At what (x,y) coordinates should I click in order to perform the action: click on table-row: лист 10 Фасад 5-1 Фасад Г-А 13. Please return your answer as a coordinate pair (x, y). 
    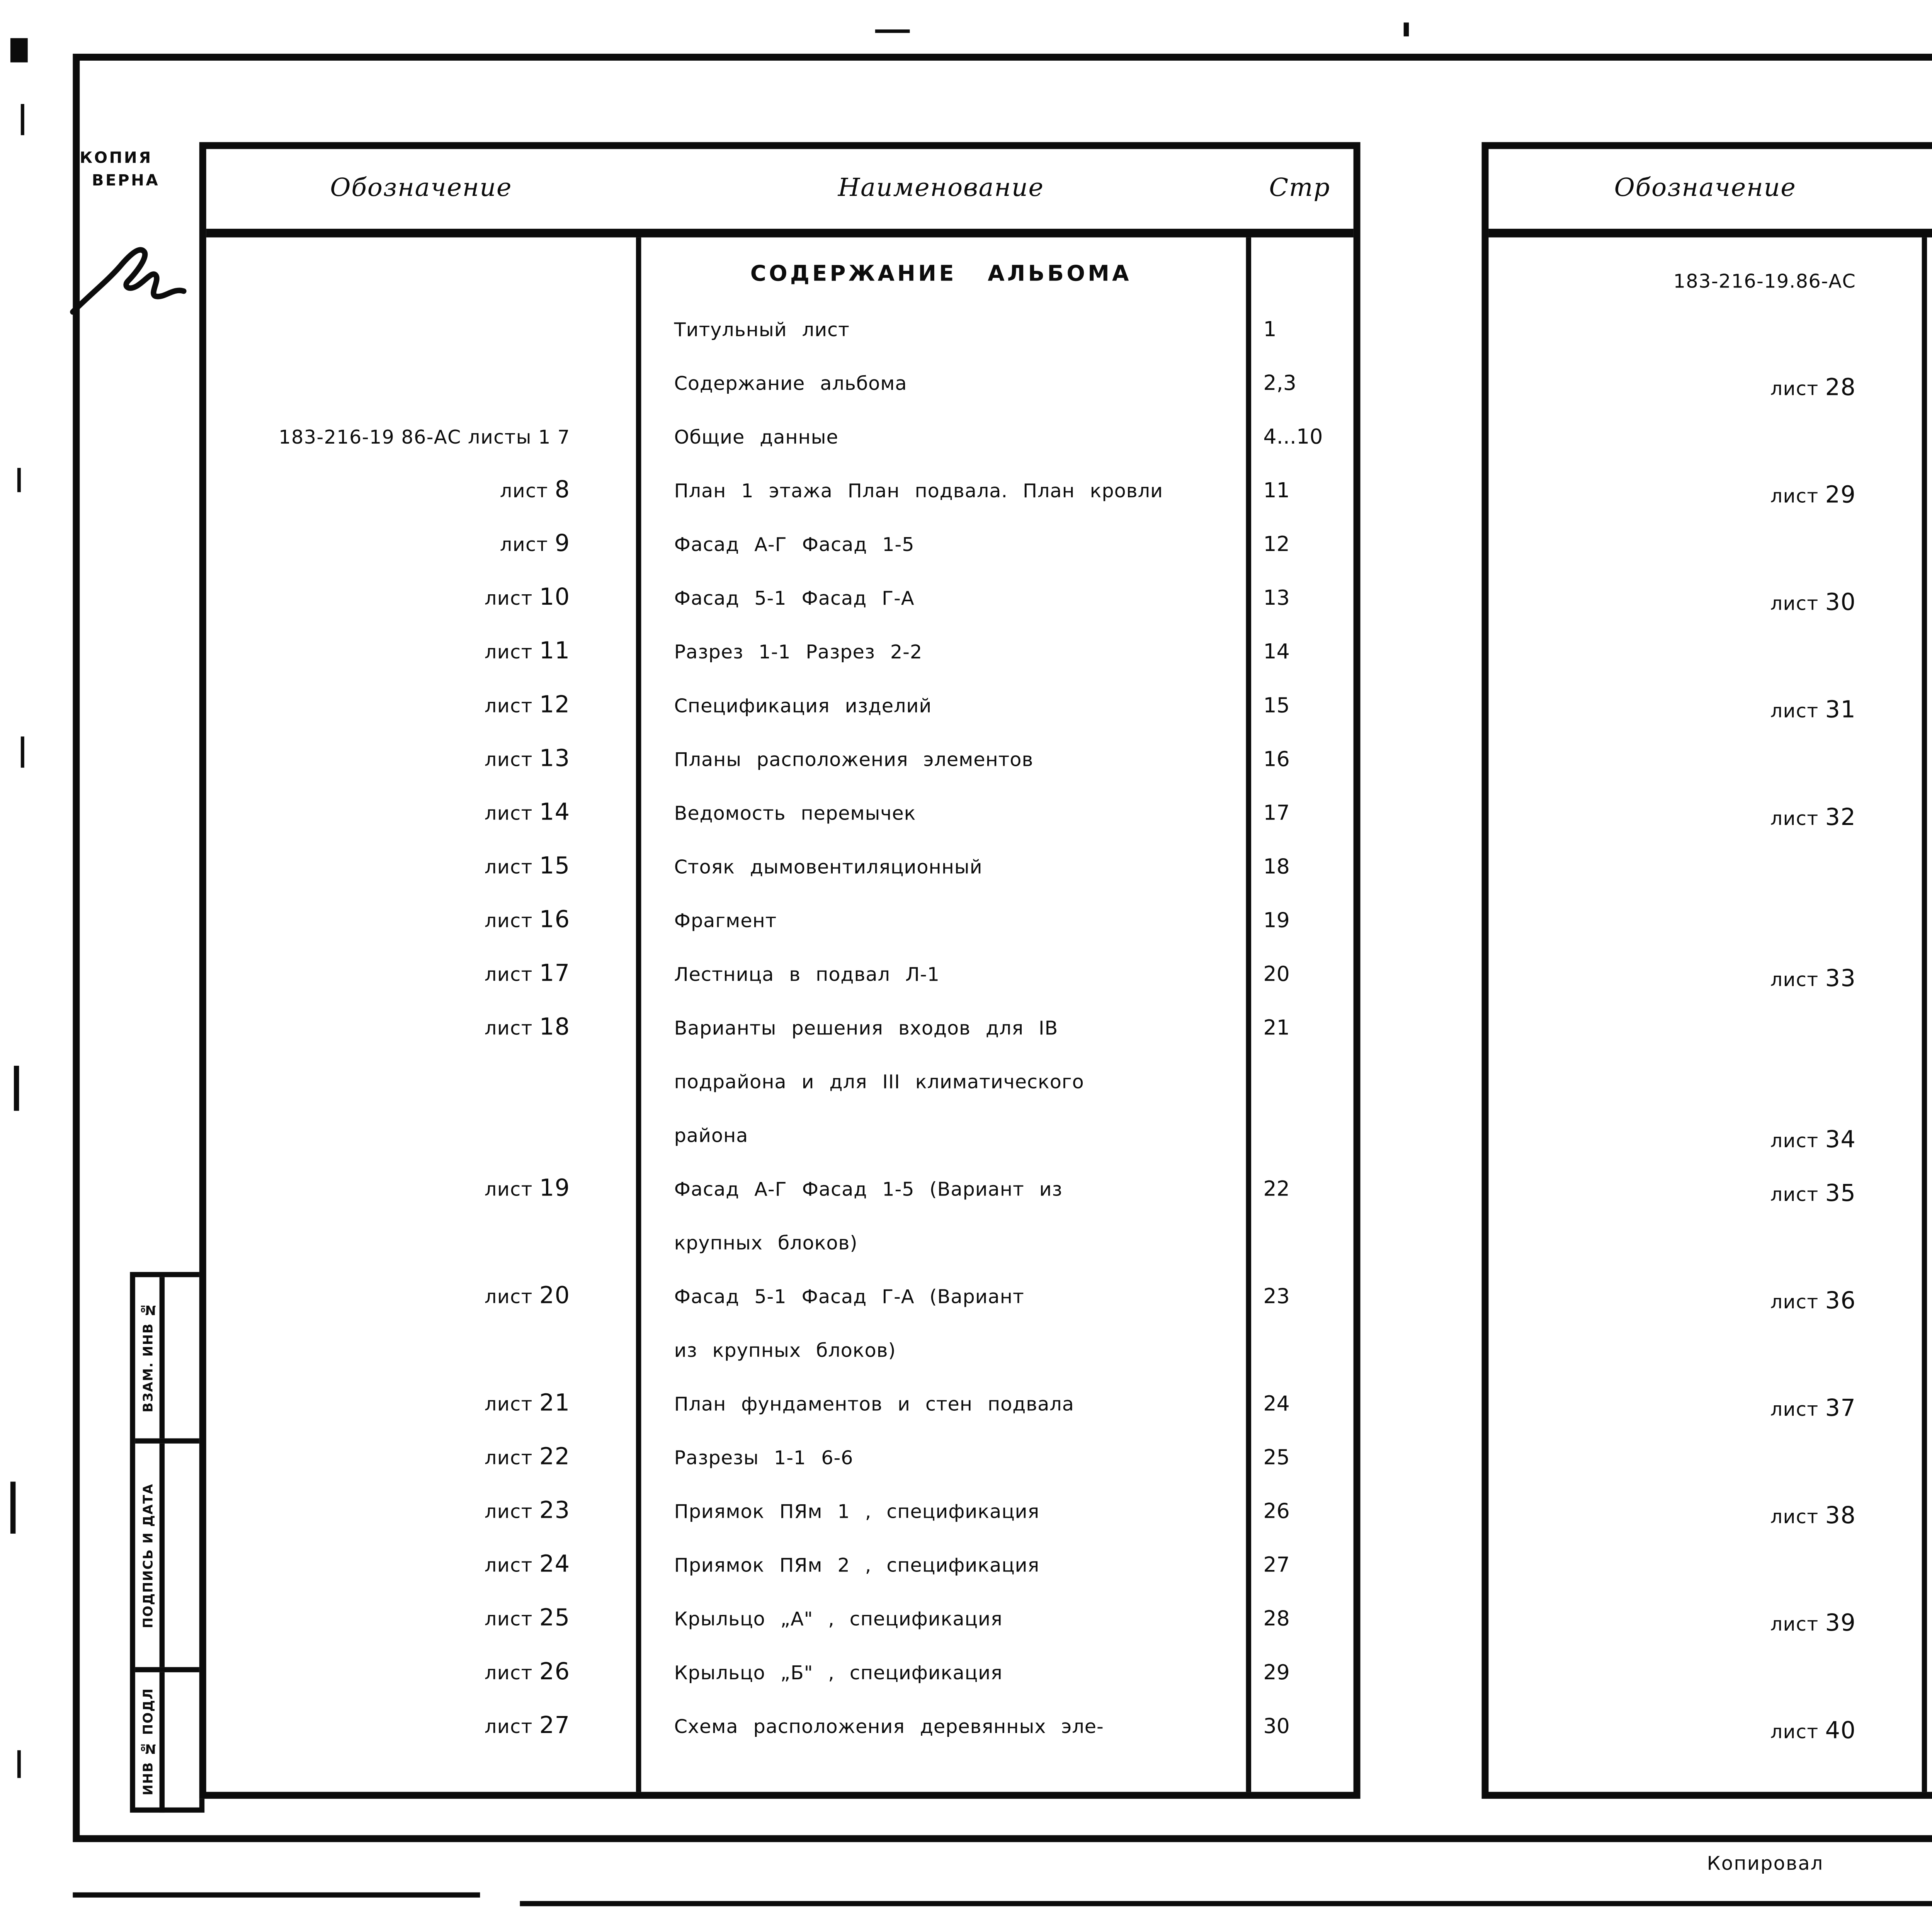
    Looking at the image, I should click on (780, 599).